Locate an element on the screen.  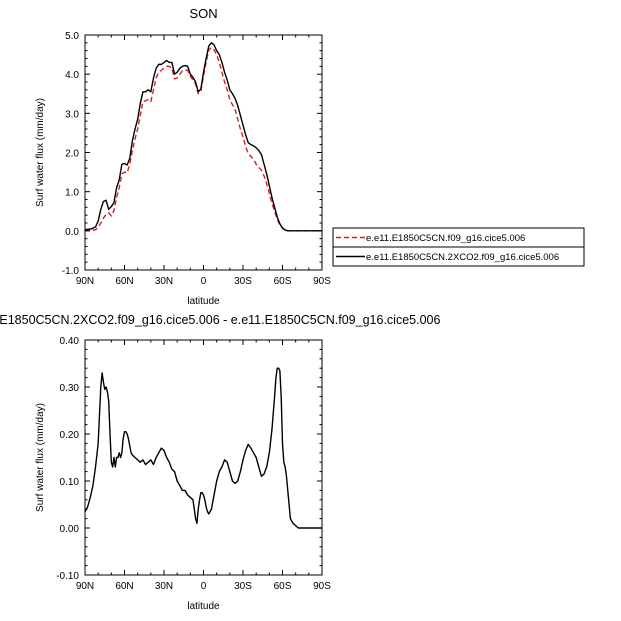
bottom-x-axis-label: latitude is located at coordinates (203, 606).